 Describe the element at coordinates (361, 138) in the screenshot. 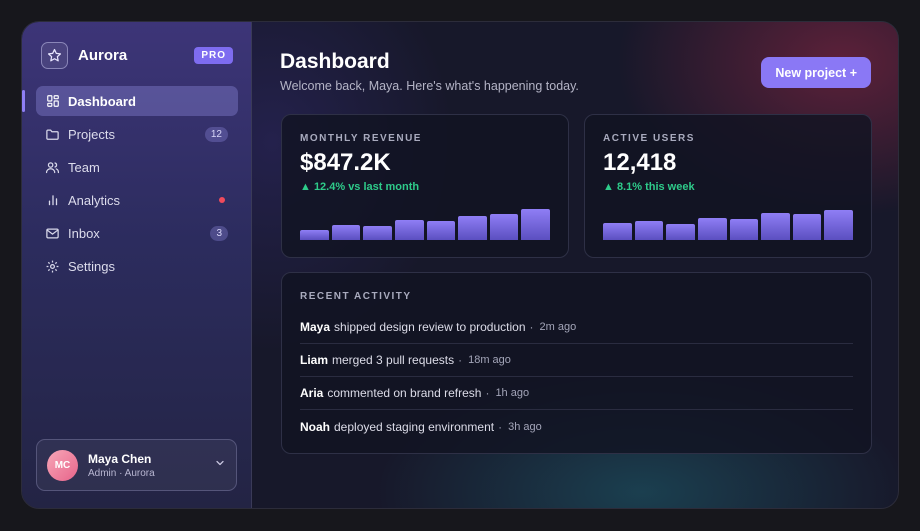

I see `revenue-label: MONTHLY REVENUE` at that location.